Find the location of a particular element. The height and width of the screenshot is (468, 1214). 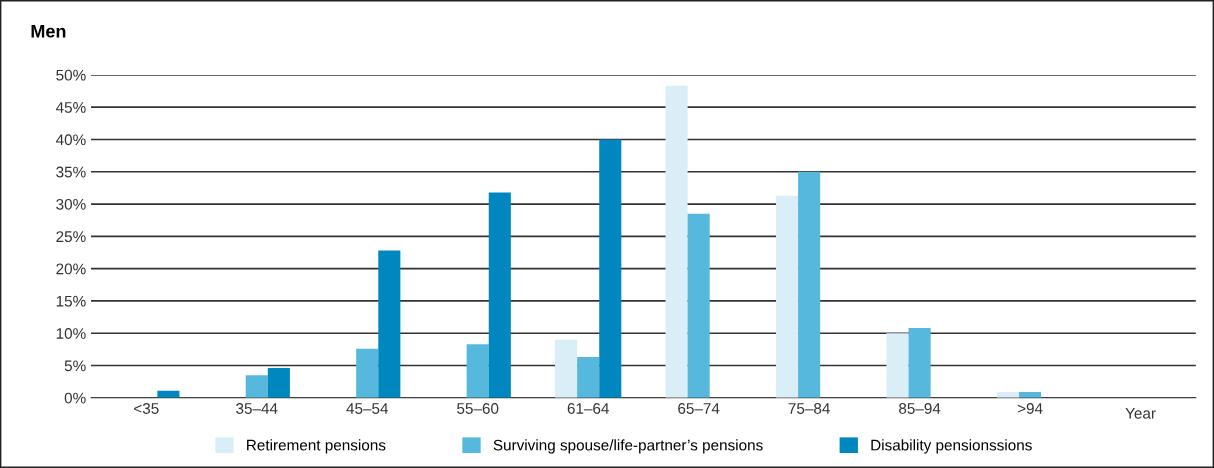

chart-title: Men is located at coordinates (48, 31).